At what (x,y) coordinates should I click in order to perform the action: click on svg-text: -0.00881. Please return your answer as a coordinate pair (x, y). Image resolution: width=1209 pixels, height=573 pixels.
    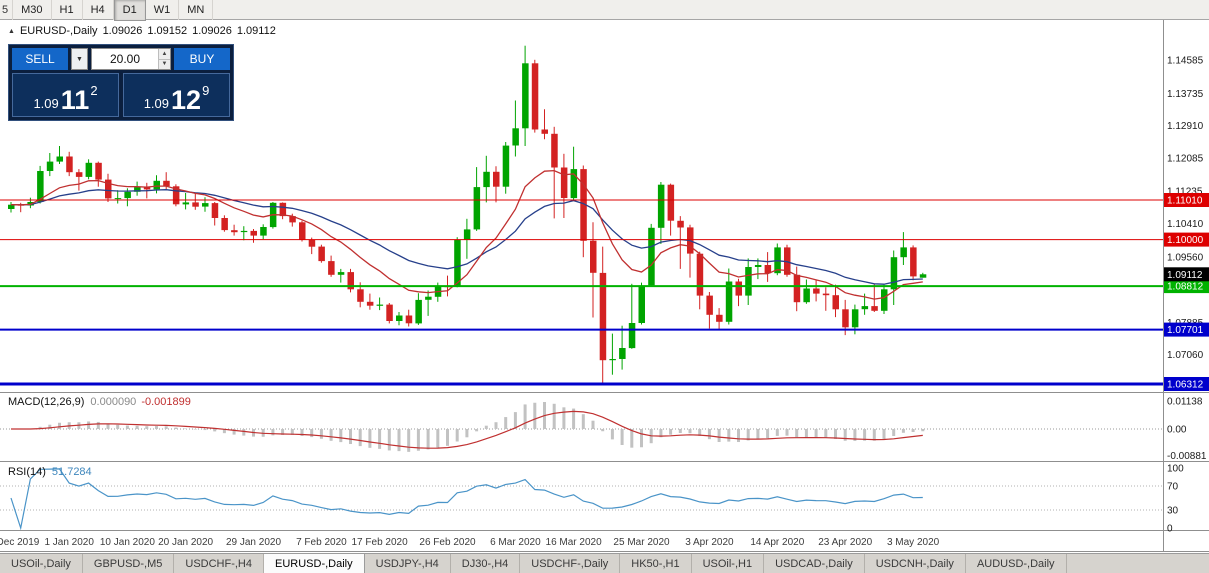
    Looking at the image, I should click on (1187, 456).